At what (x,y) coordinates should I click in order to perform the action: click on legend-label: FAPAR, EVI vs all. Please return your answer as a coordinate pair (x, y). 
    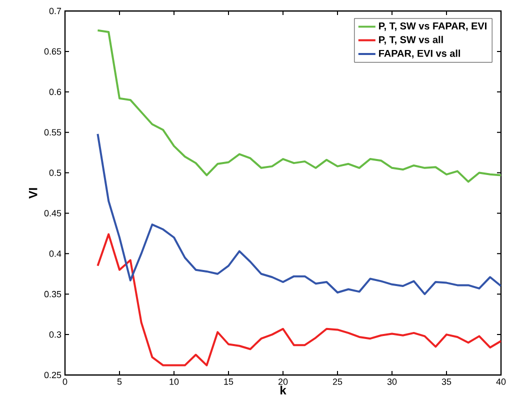
    Looking at the image, I should click on (419, 54).